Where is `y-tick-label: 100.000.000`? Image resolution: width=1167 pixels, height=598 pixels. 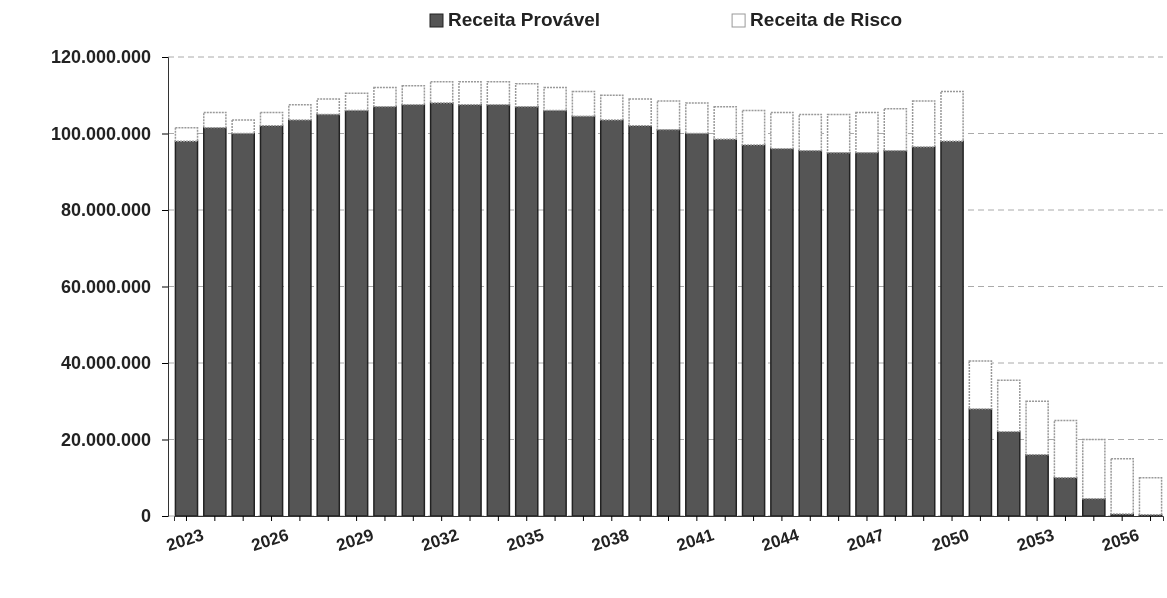
y-tick-label: 100.000.000 is located at coordinates (100, 133).